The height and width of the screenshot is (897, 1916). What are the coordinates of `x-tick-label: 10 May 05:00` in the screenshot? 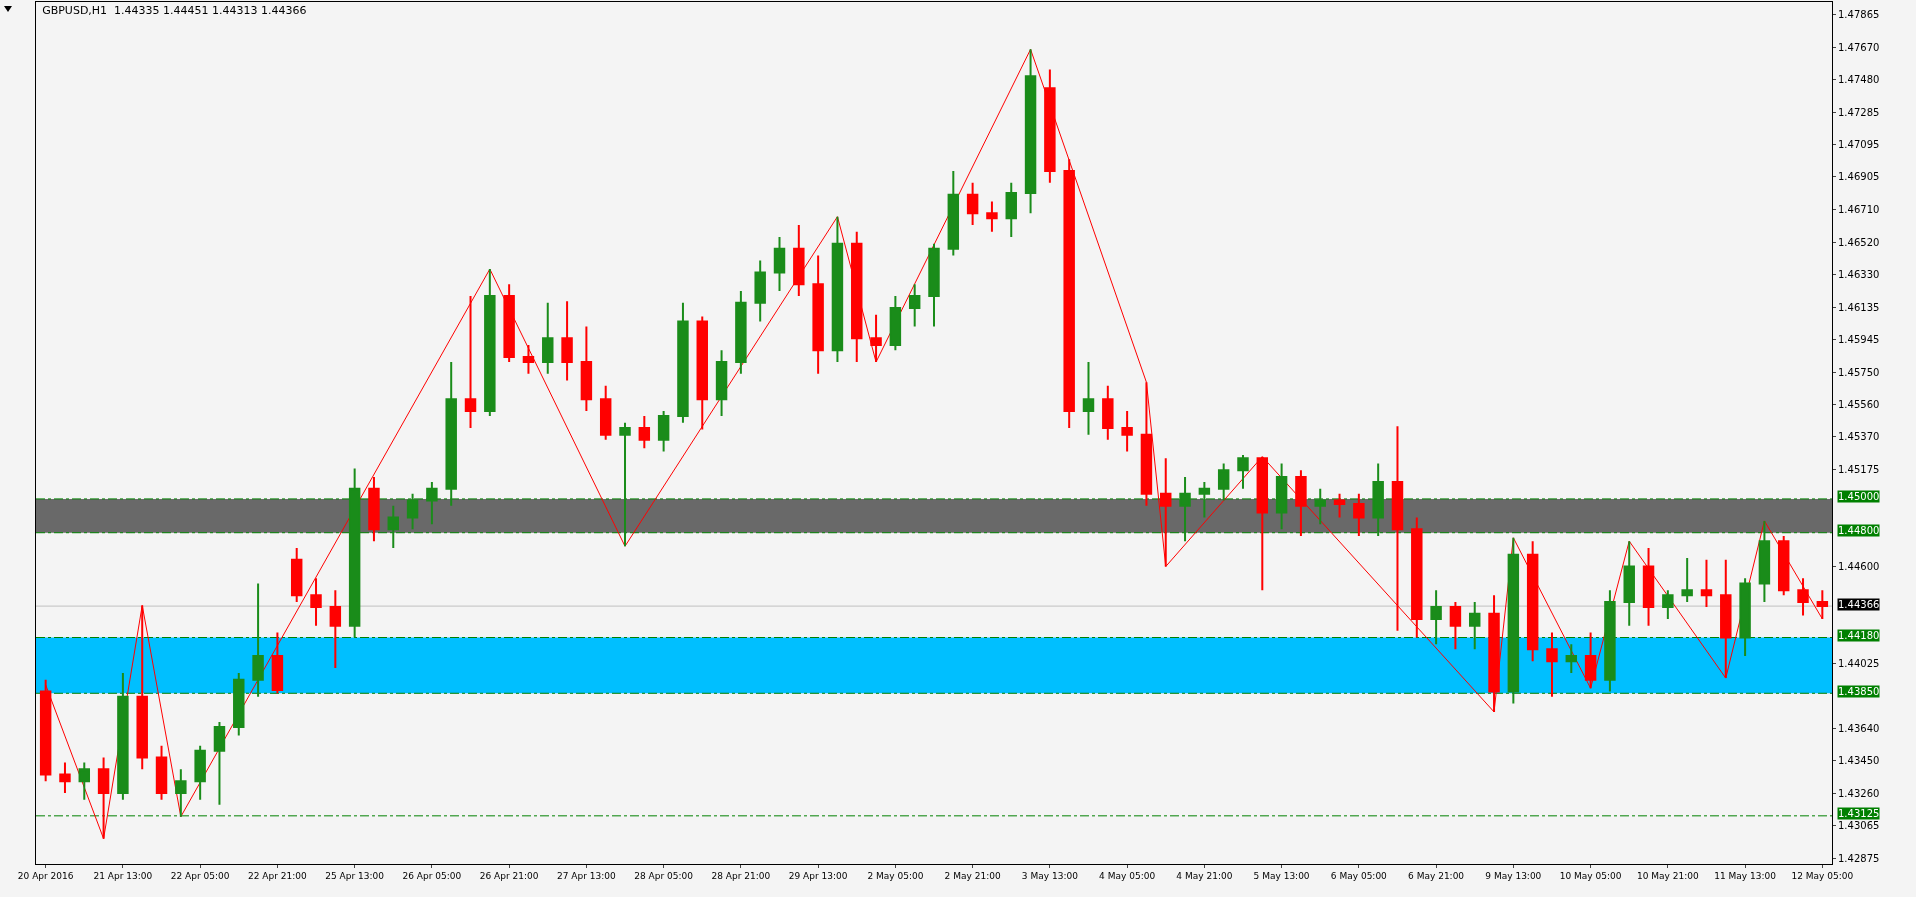 It's located at (1590, 875).